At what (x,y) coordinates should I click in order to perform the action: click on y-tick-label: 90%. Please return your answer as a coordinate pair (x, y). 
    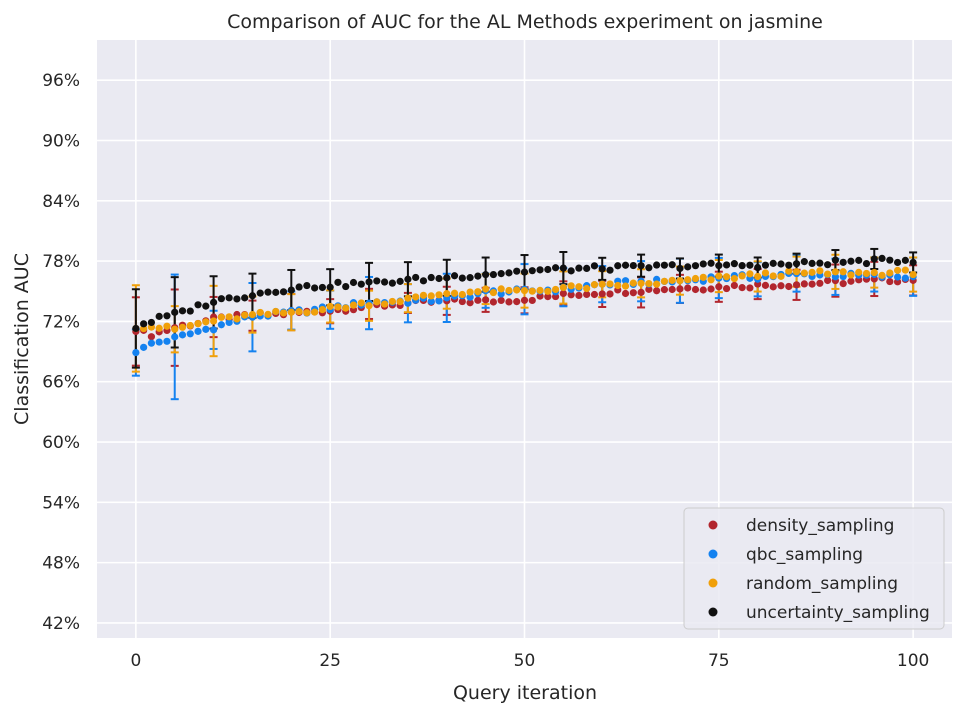
    Looking at the image, I should click on (61, 142).